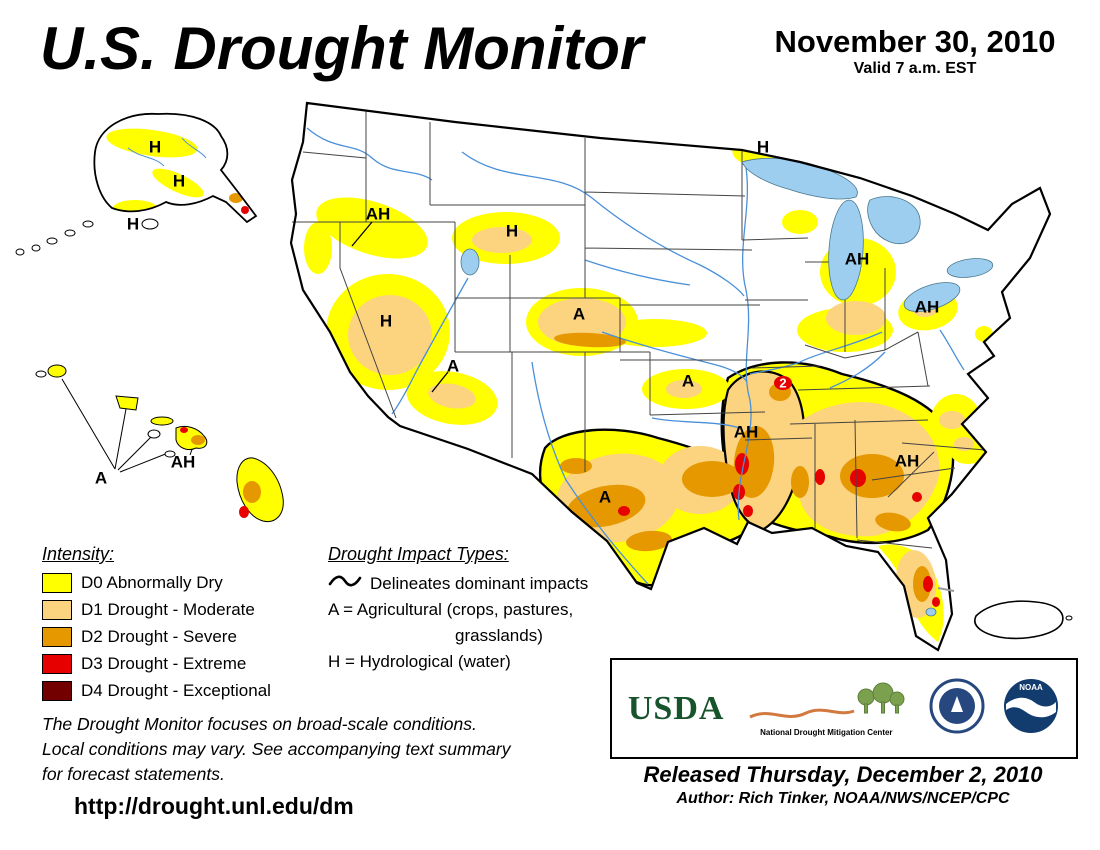  Describe the element at coordinates (214, 806) in the screenshot. I see `drought-monitor-url: http://drought.unl.edu/dm` at that location.